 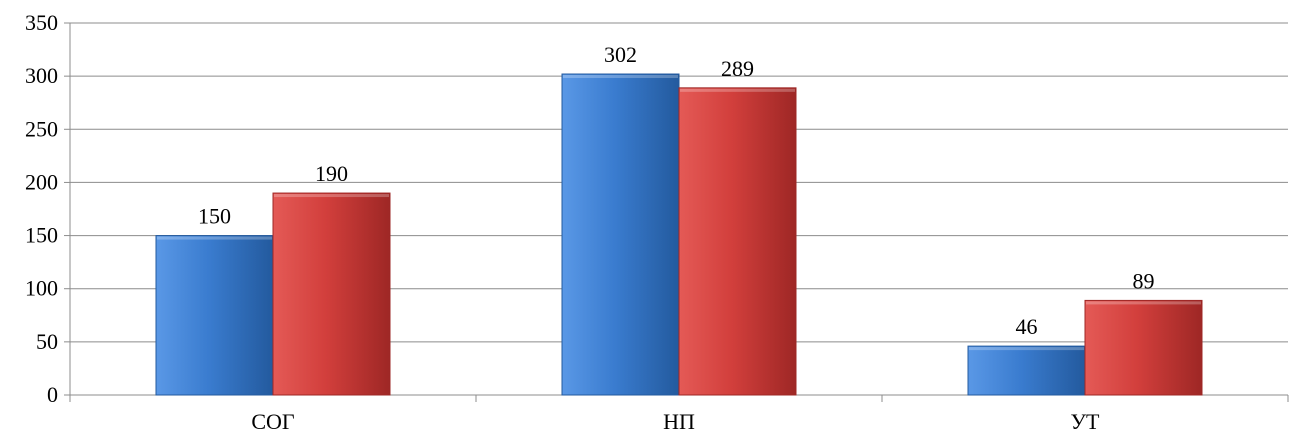 I want to click on data-label: 190, so click(x=331, y=173).